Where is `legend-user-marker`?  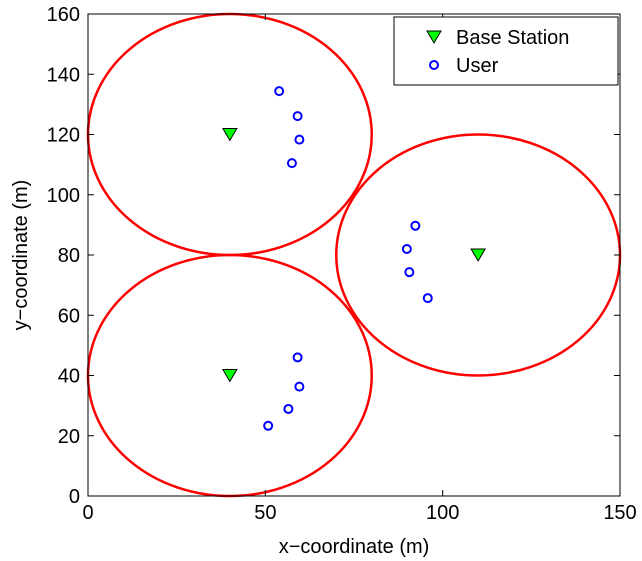 legend-user-marker is located at coordinates (434, 65).